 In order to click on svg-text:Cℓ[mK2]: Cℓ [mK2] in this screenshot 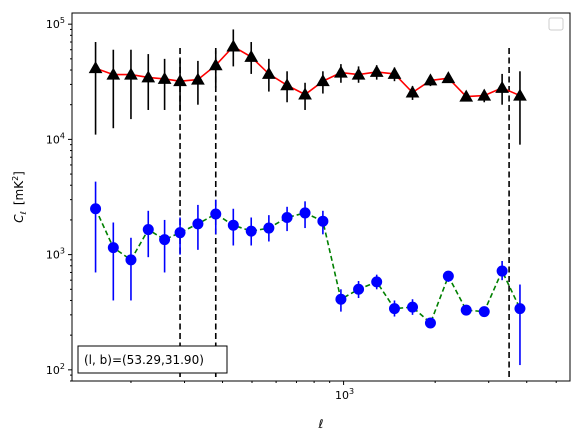, I will do `click(19, 197)`.